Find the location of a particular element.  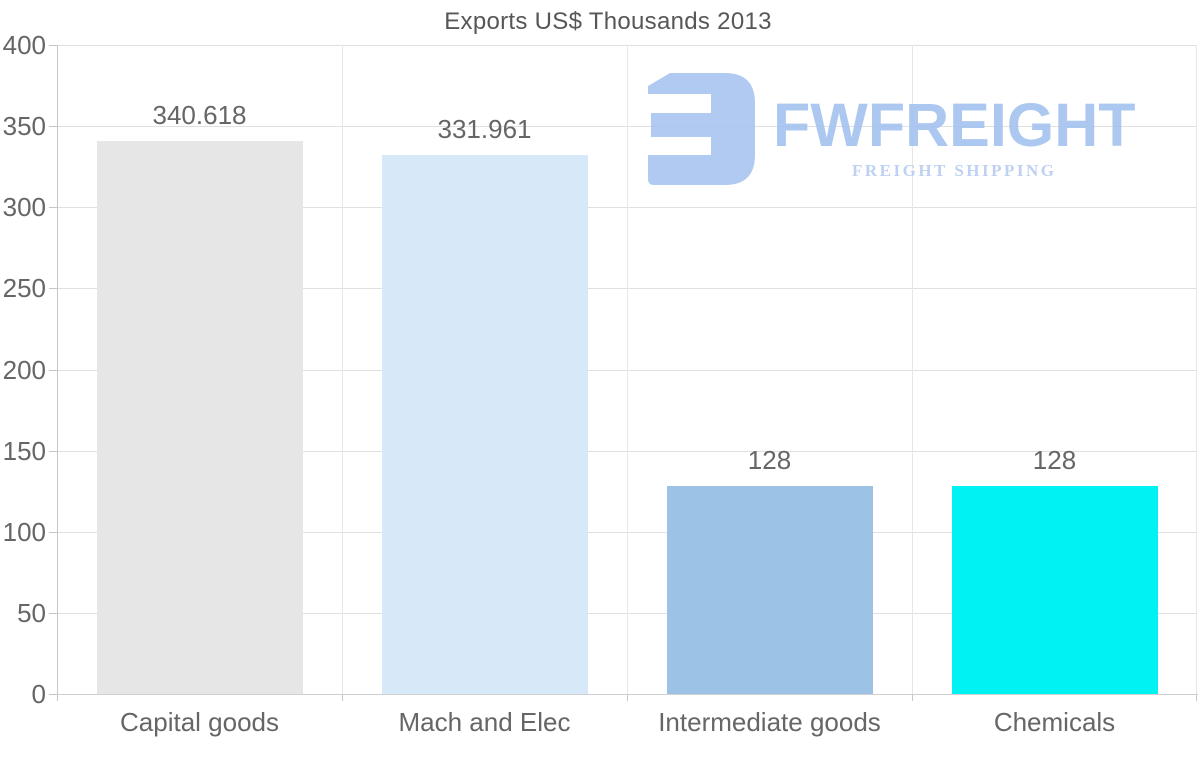

x-axis-line is located at coordinates (627, 694).